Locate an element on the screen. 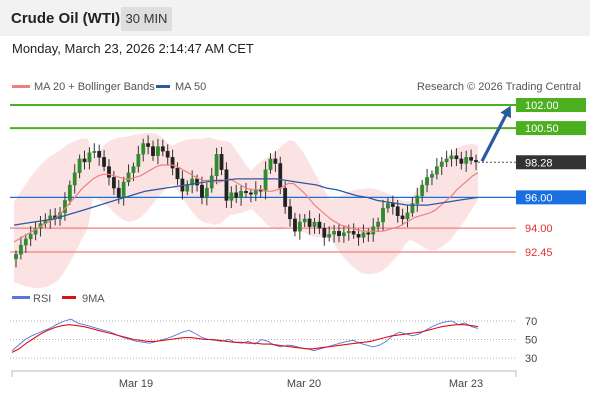 This screenshot has height=400, width=590. rsi-tick-30: 30 is located at coordinates (531, 359).